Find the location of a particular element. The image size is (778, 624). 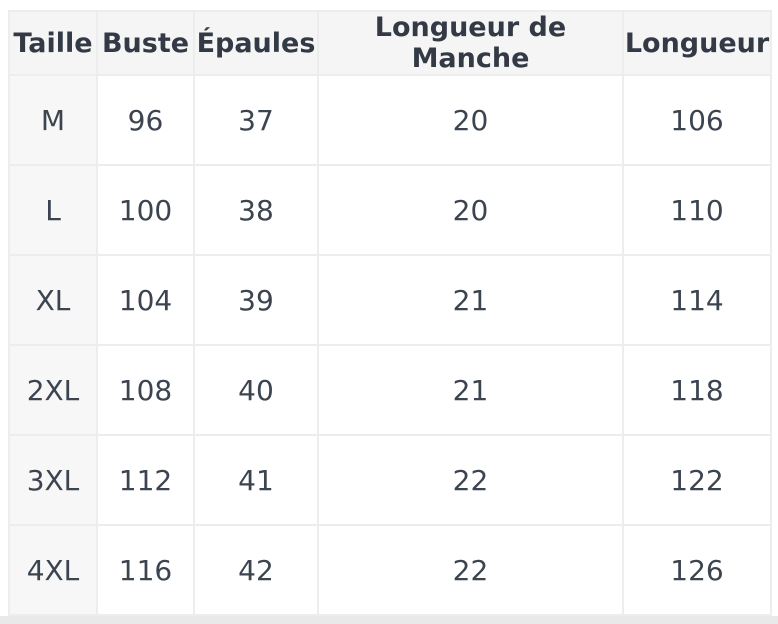

cell-longueur: 106 is located at coordinates (697, 120).